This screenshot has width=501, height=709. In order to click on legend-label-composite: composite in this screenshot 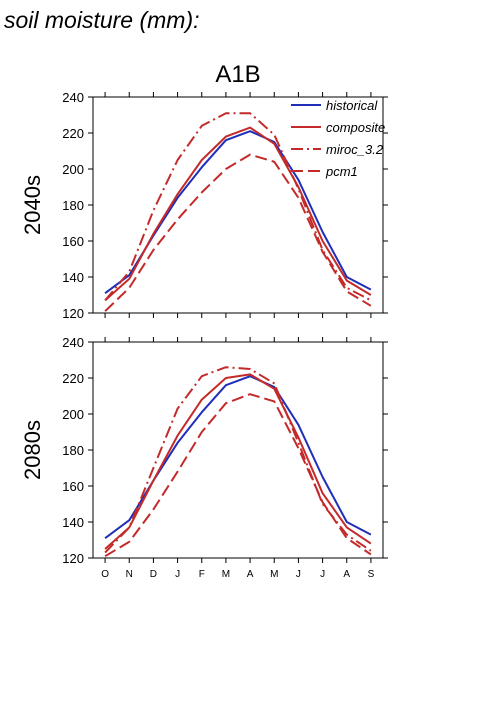, I will do `click(355, 127)`.